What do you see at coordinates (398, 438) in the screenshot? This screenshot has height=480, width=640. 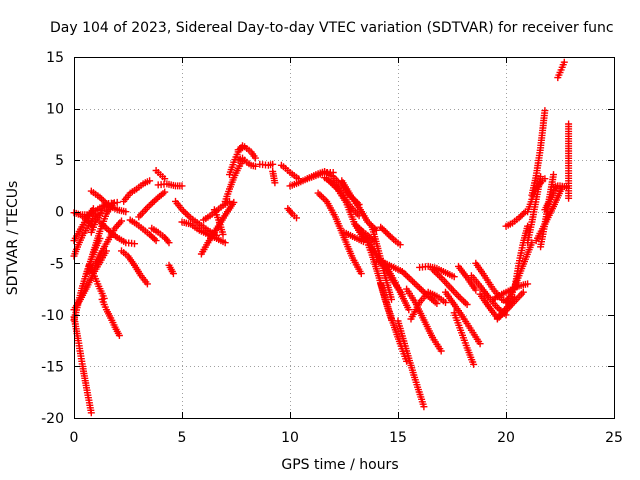 I see `x-tick-label: 15` at bounding box center [398, 438].